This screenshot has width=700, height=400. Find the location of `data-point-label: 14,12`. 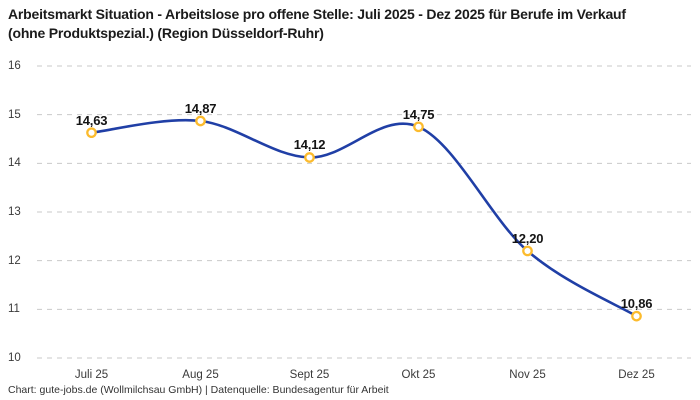

data-point-label: 14,12 is located at coordinates (309, 145).